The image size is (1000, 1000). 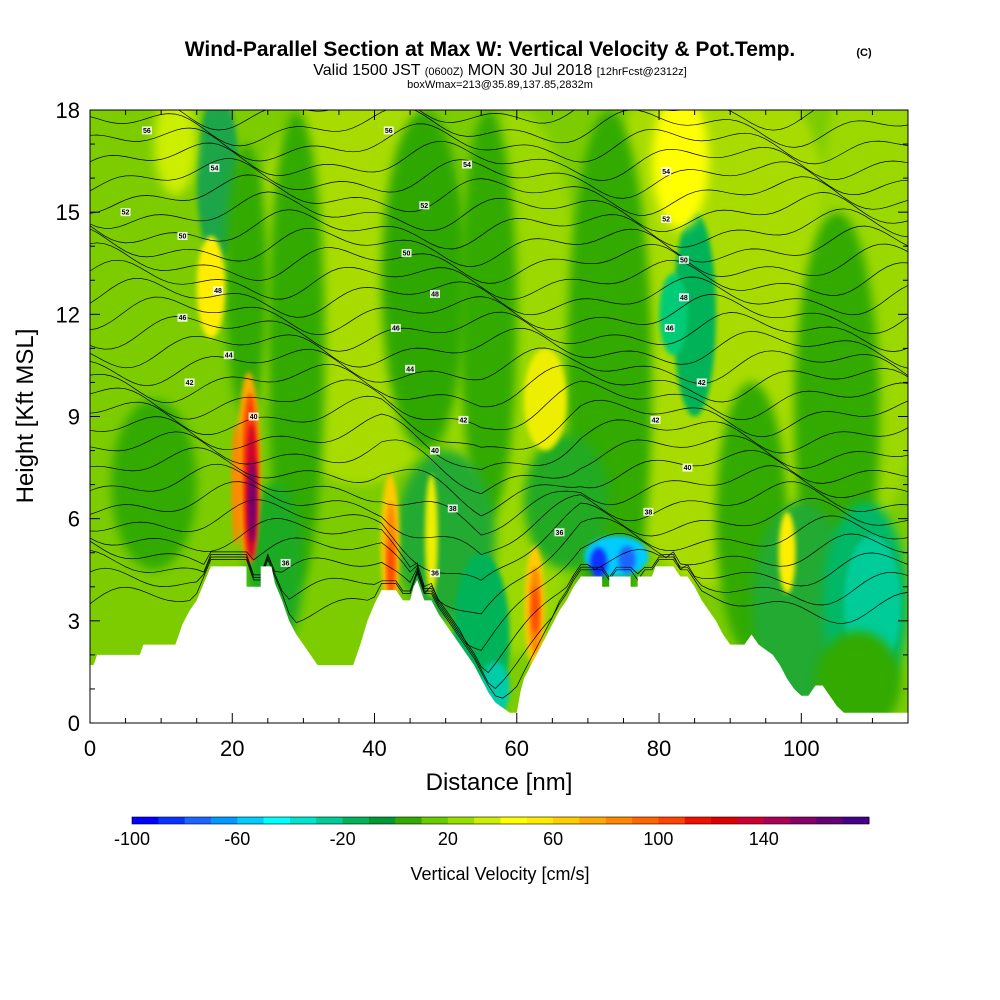 What do you see at coordinates (801, 748) in the screenshot?
I see `x-tick-label: 100` at bounding box center [801, 748].